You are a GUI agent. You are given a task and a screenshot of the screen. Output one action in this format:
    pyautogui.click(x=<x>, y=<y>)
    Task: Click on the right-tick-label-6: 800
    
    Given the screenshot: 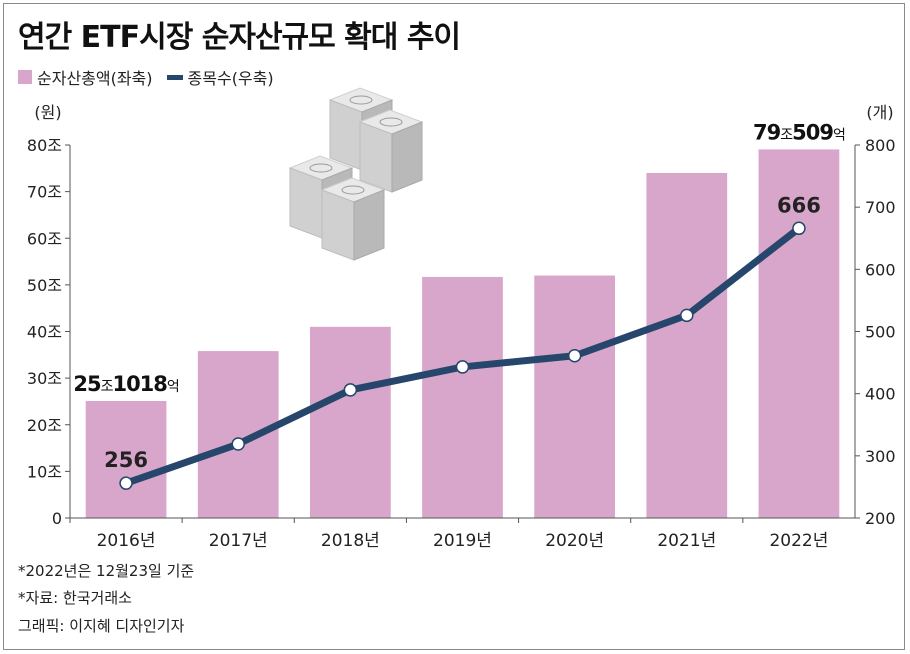 What is the action you would take?
    pyautogui.click(x=880, y=145)
    